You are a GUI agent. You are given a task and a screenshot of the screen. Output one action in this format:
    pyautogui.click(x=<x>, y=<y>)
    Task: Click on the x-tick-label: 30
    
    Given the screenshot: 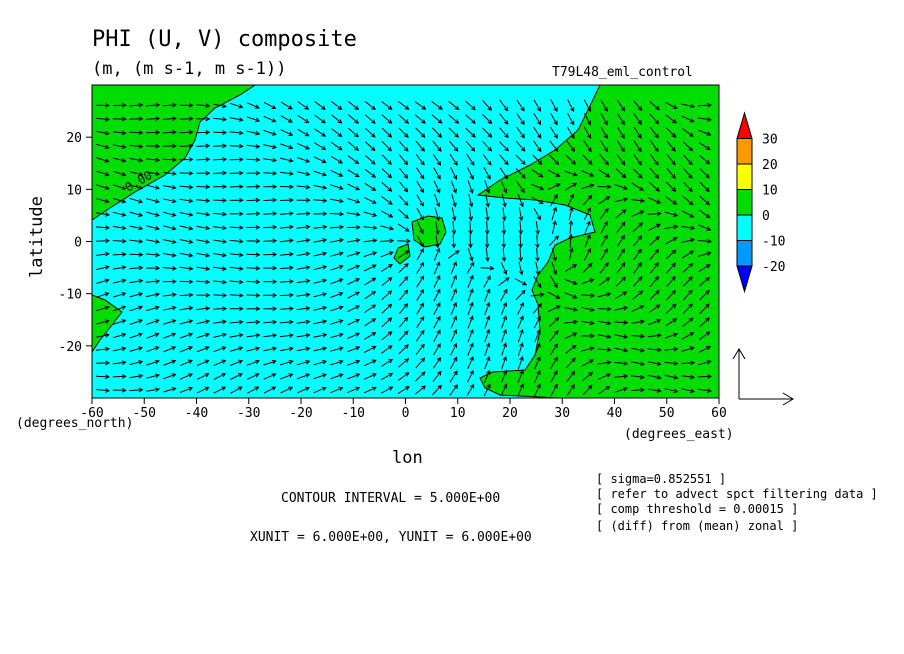 What is the action you would take?
    pyautogui.click(x=562, y=413)
    